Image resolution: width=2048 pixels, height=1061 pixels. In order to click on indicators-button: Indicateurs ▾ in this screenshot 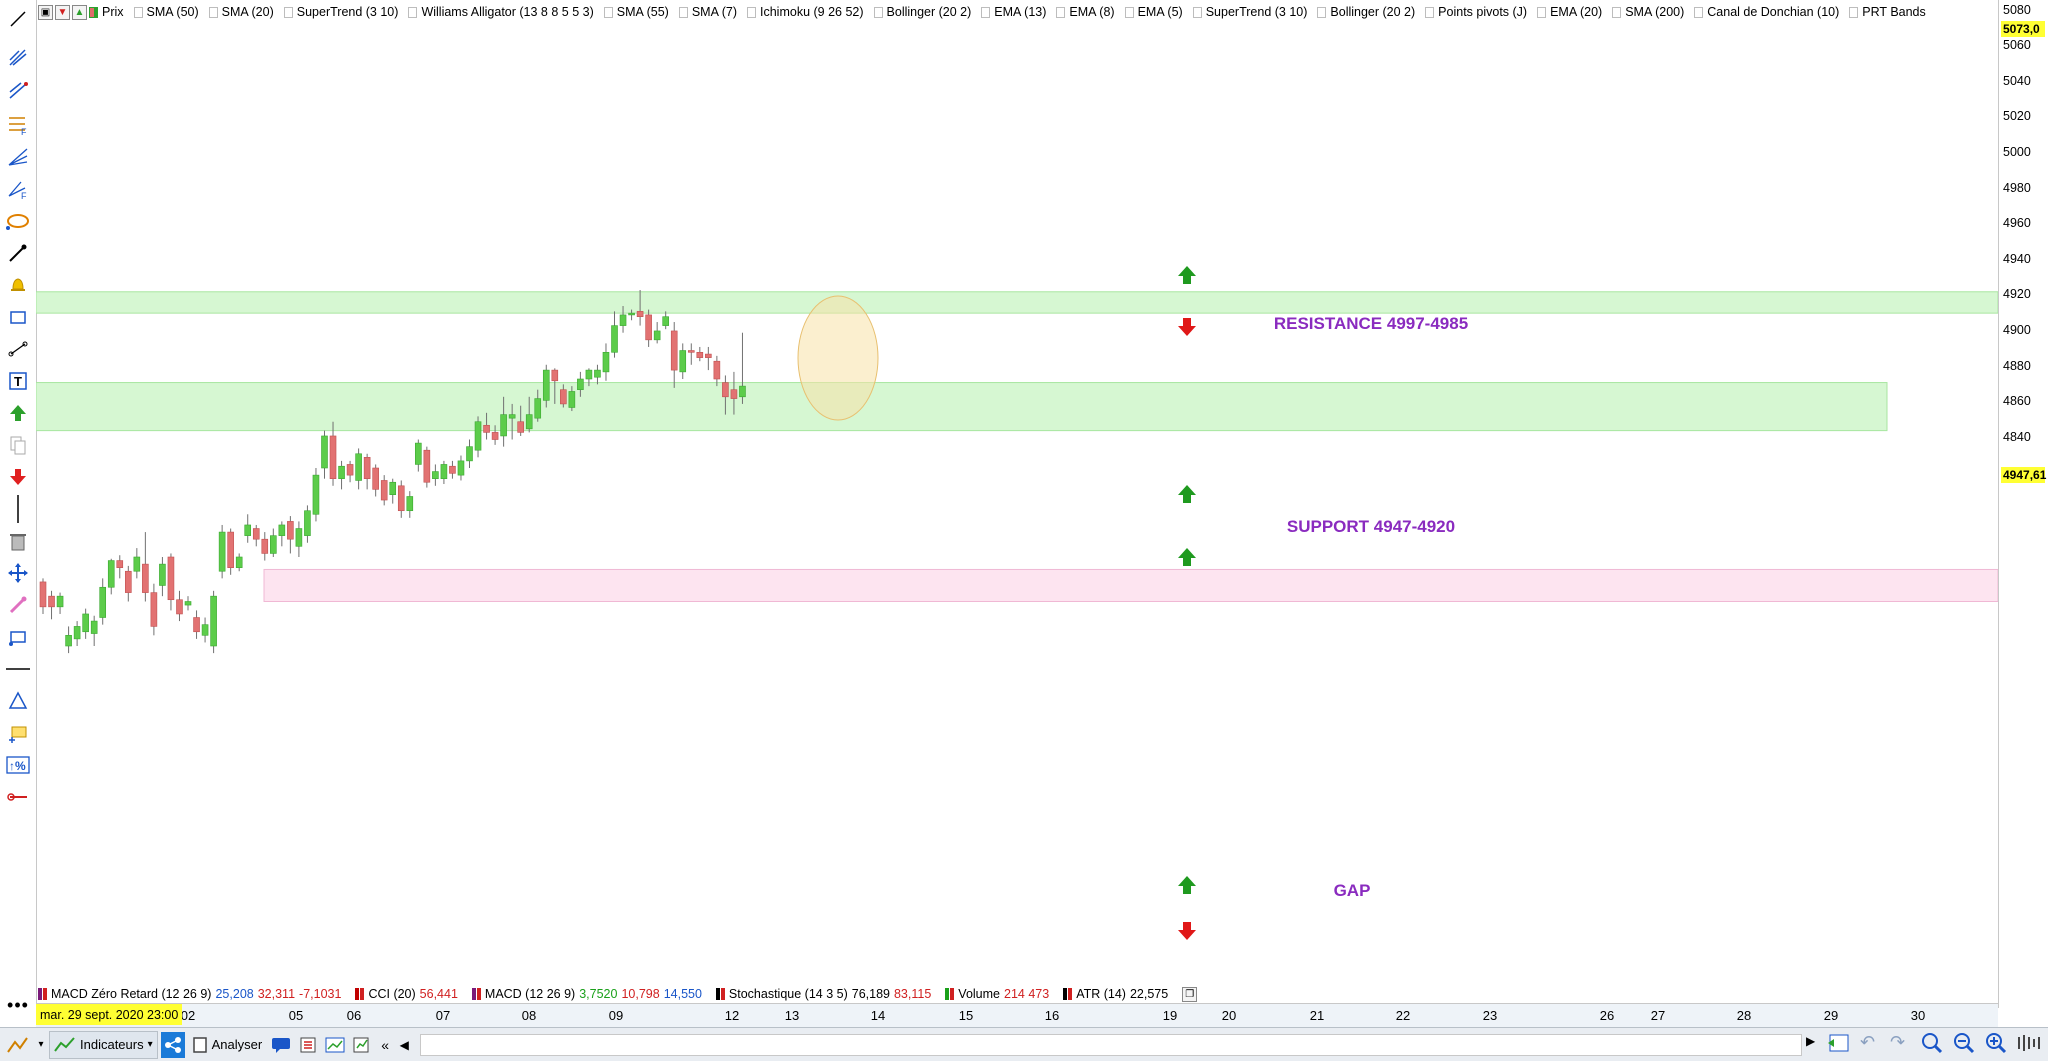, I will do `click(103, 1044)`.